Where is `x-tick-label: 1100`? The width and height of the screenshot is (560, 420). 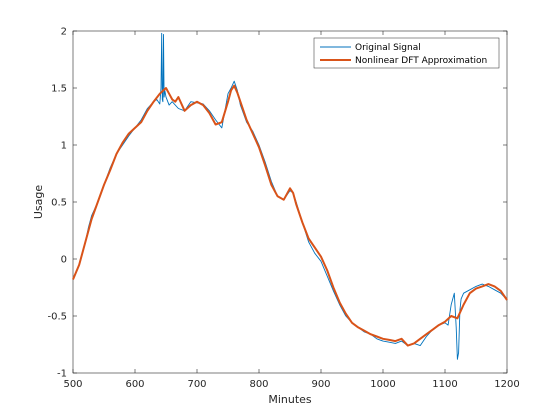
x-tick-label: 1100 is located at coordinates (444, 384).